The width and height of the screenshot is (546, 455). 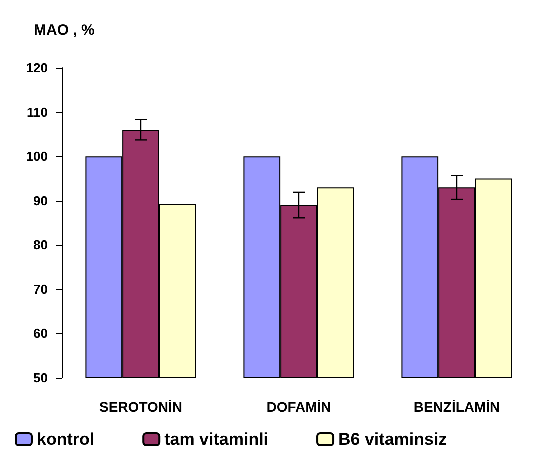 I want to click on x-tick-label: SEROTONİN, so click(x=141, y=407).